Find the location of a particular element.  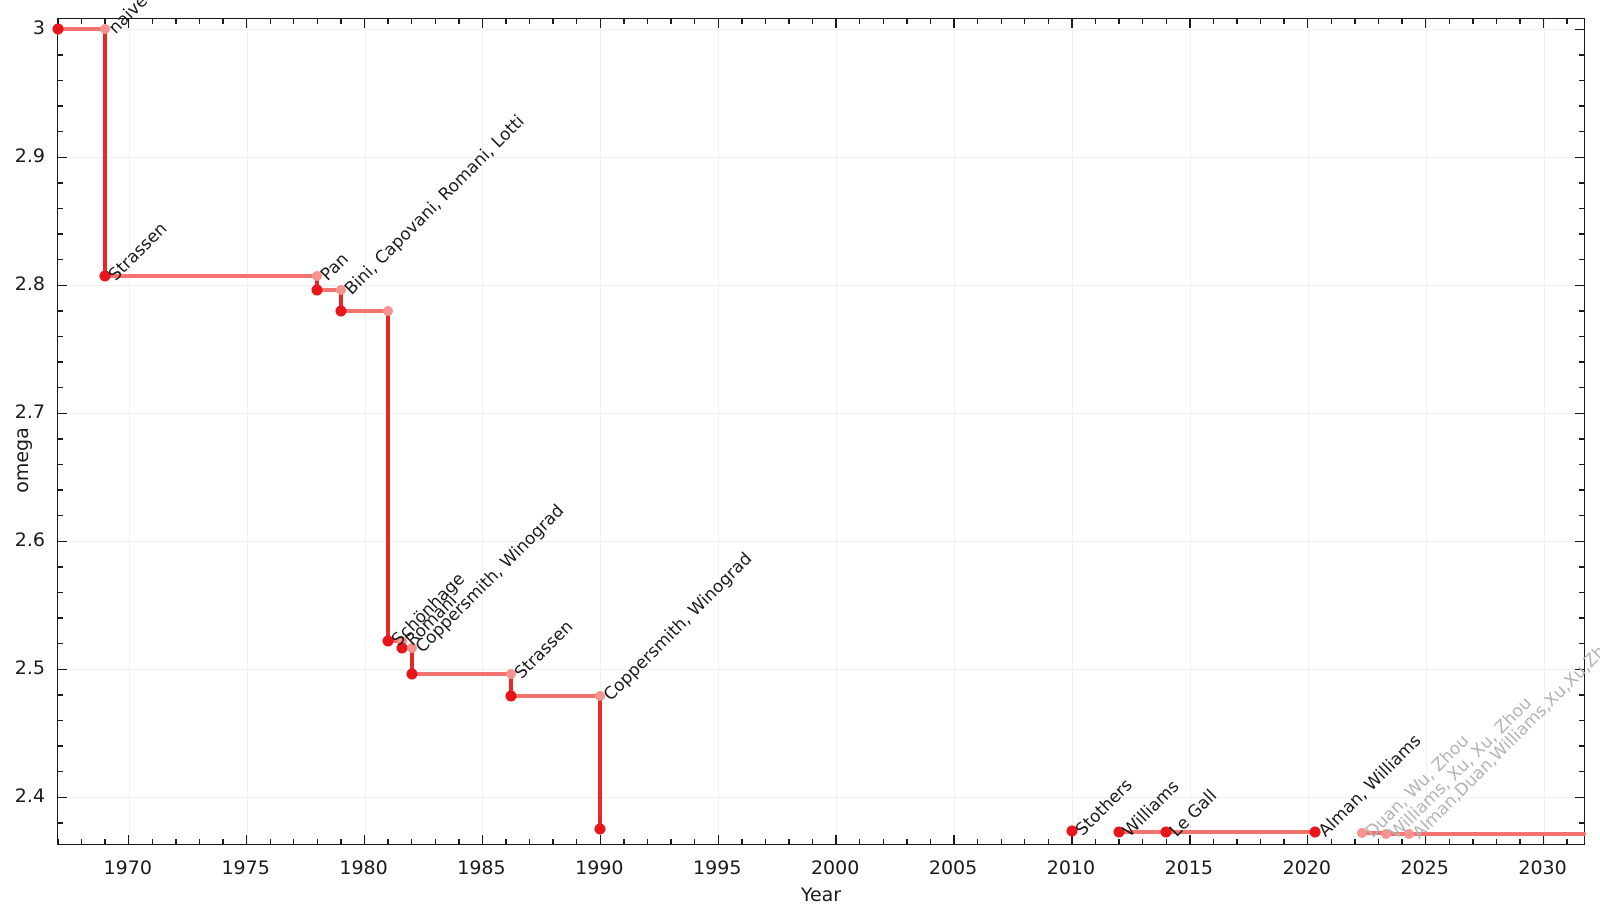

series-segment-tail is located at coordinates (1497, 833).